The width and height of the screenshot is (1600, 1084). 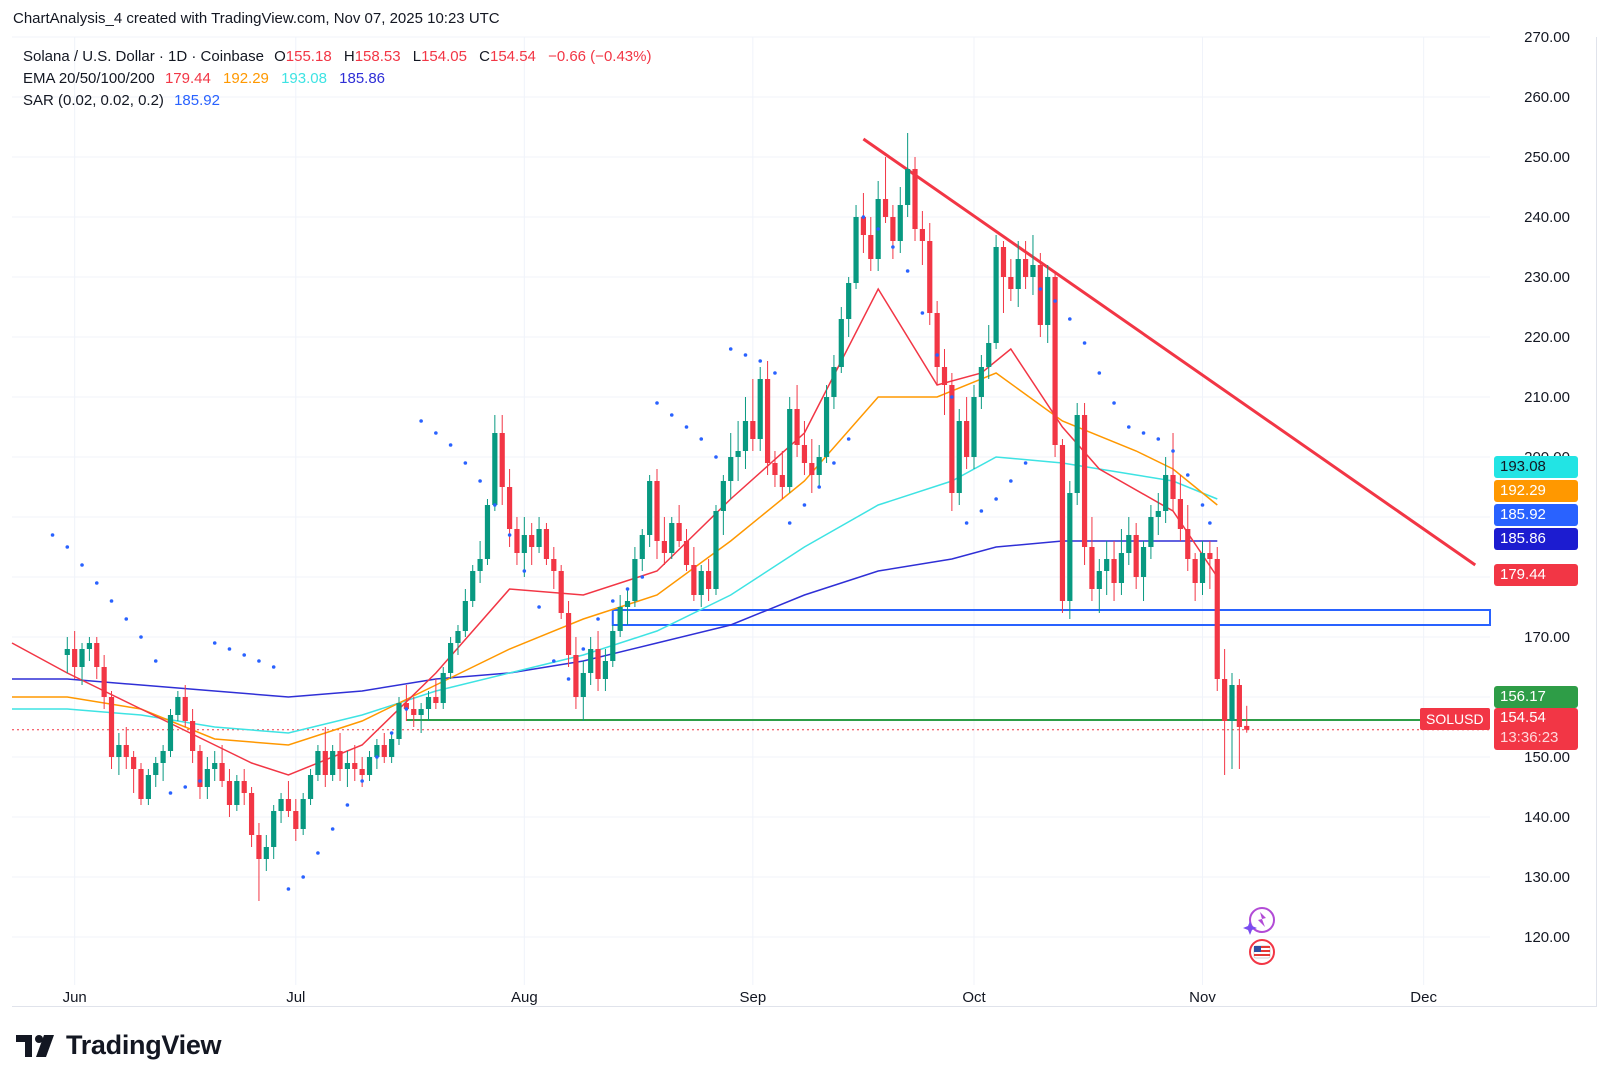 What do you see at coordinates (75, 997) in the screenshot?
I see `x-tick-label: Jun` at bounding box center [75, 997].